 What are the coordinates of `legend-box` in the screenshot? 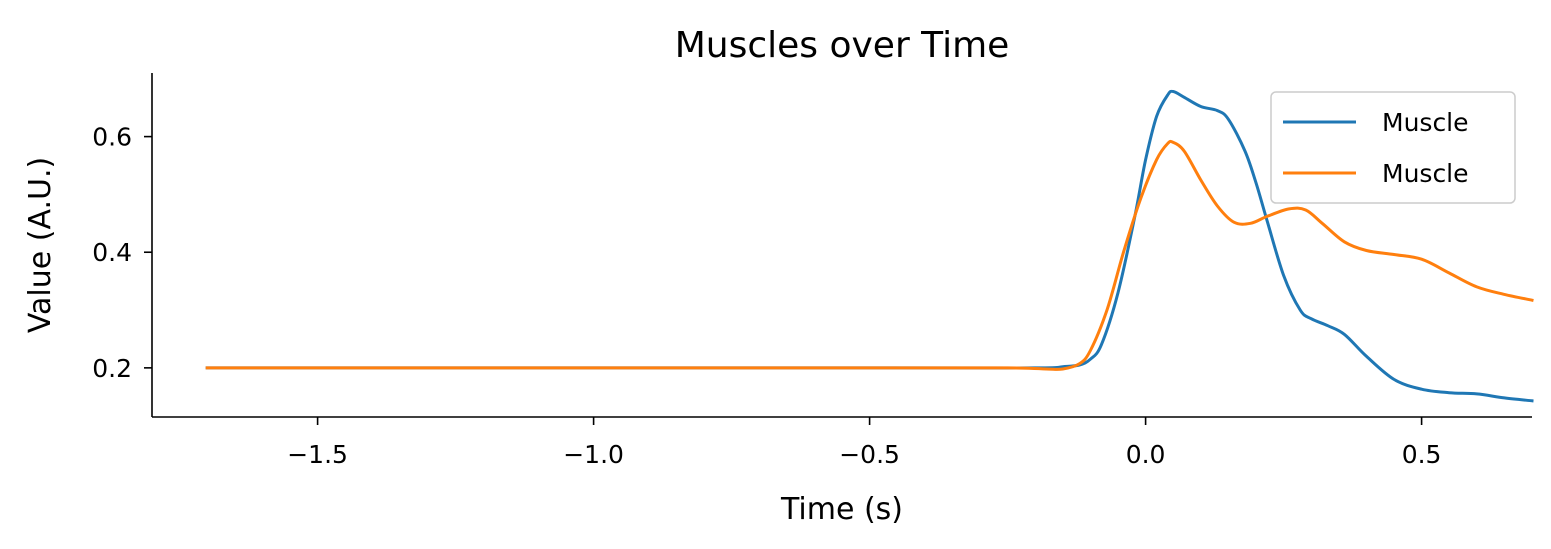 It's located at (1393, 147).